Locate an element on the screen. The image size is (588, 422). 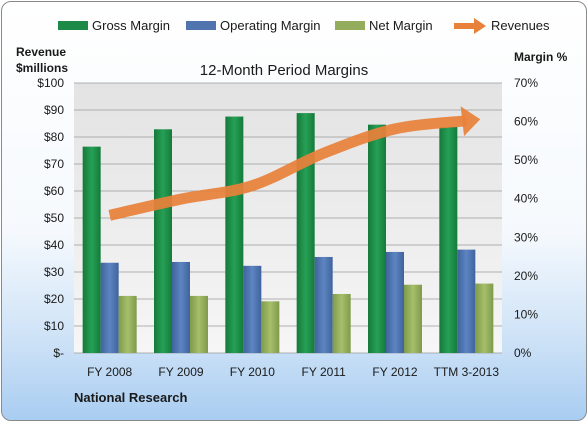
left-tick-label: $60 is located at coordinates (54, 191).